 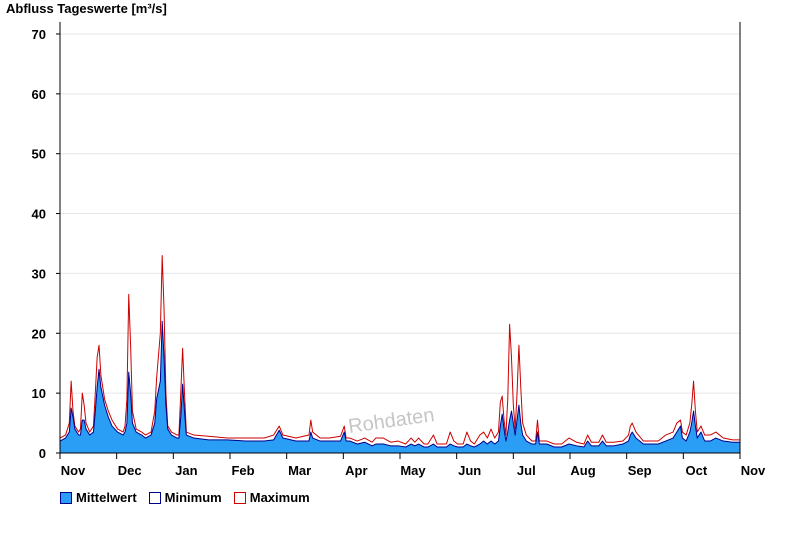 I want to click on y-tick-label-20: 20, so click(x=39, y=333).